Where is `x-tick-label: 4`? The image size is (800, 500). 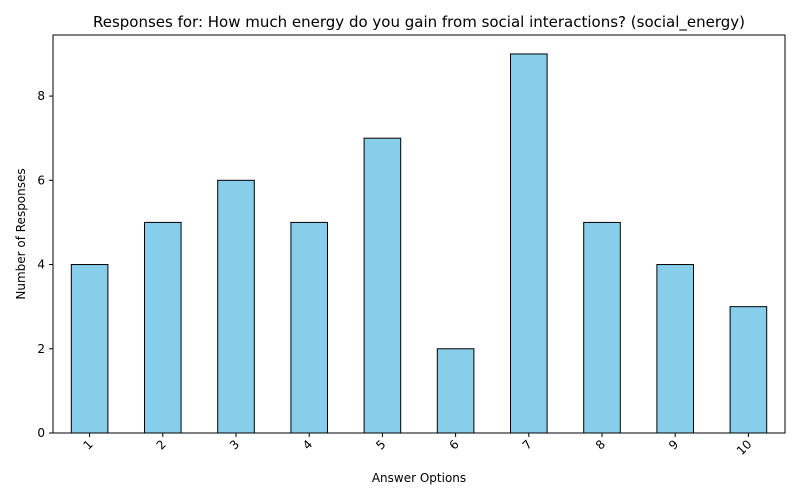
x-tick-label: 4 is located at coordinates (307, 444).